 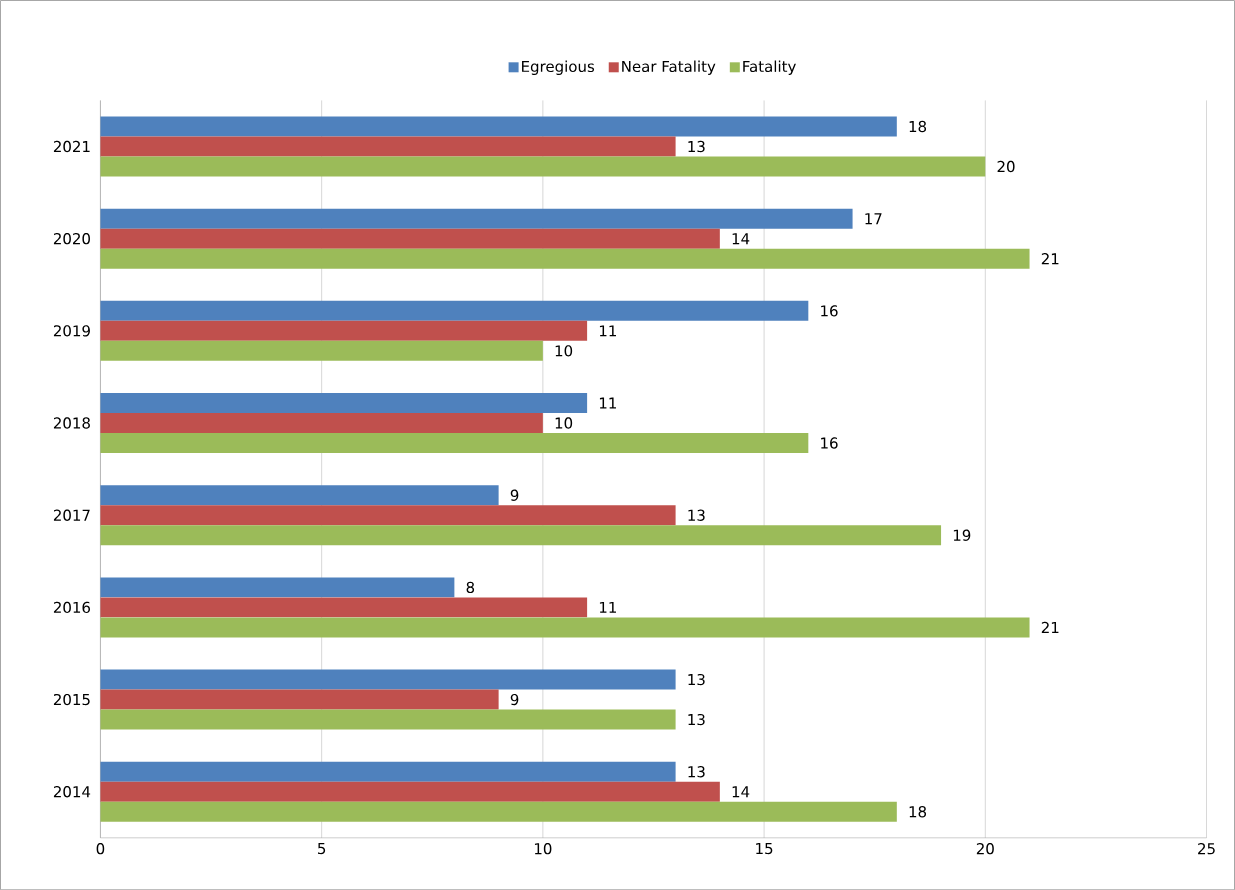 I want to click on legend-label: Fatality, so click(x=769, y=67).